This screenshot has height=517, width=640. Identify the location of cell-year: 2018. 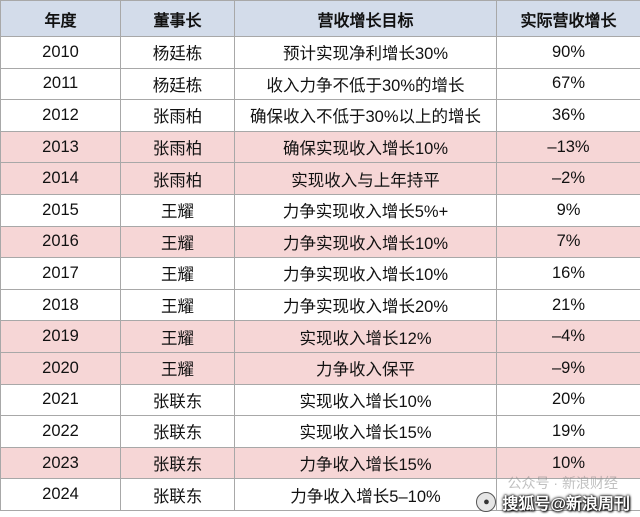
(60, 305).